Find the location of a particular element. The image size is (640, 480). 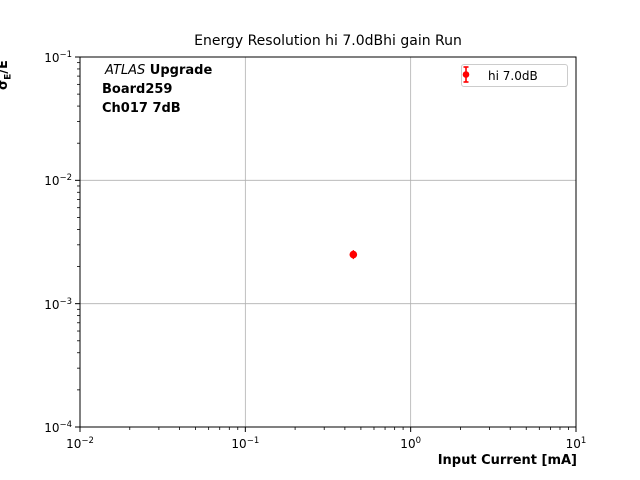

y-axis-label-subscript: E is located at coordinates (8, 76).